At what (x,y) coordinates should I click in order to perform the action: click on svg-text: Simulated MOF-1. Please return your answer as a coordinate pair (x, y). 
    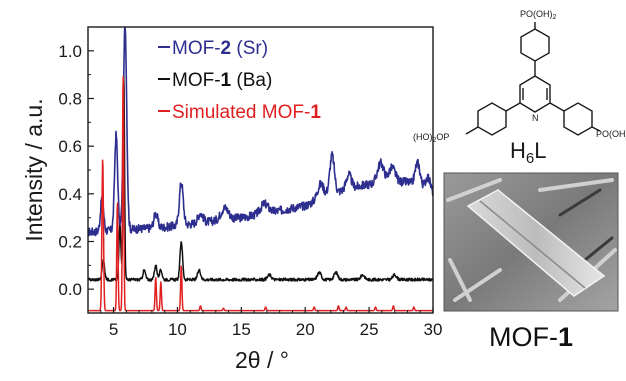
    Looking at the image, I should click on (246, 112).